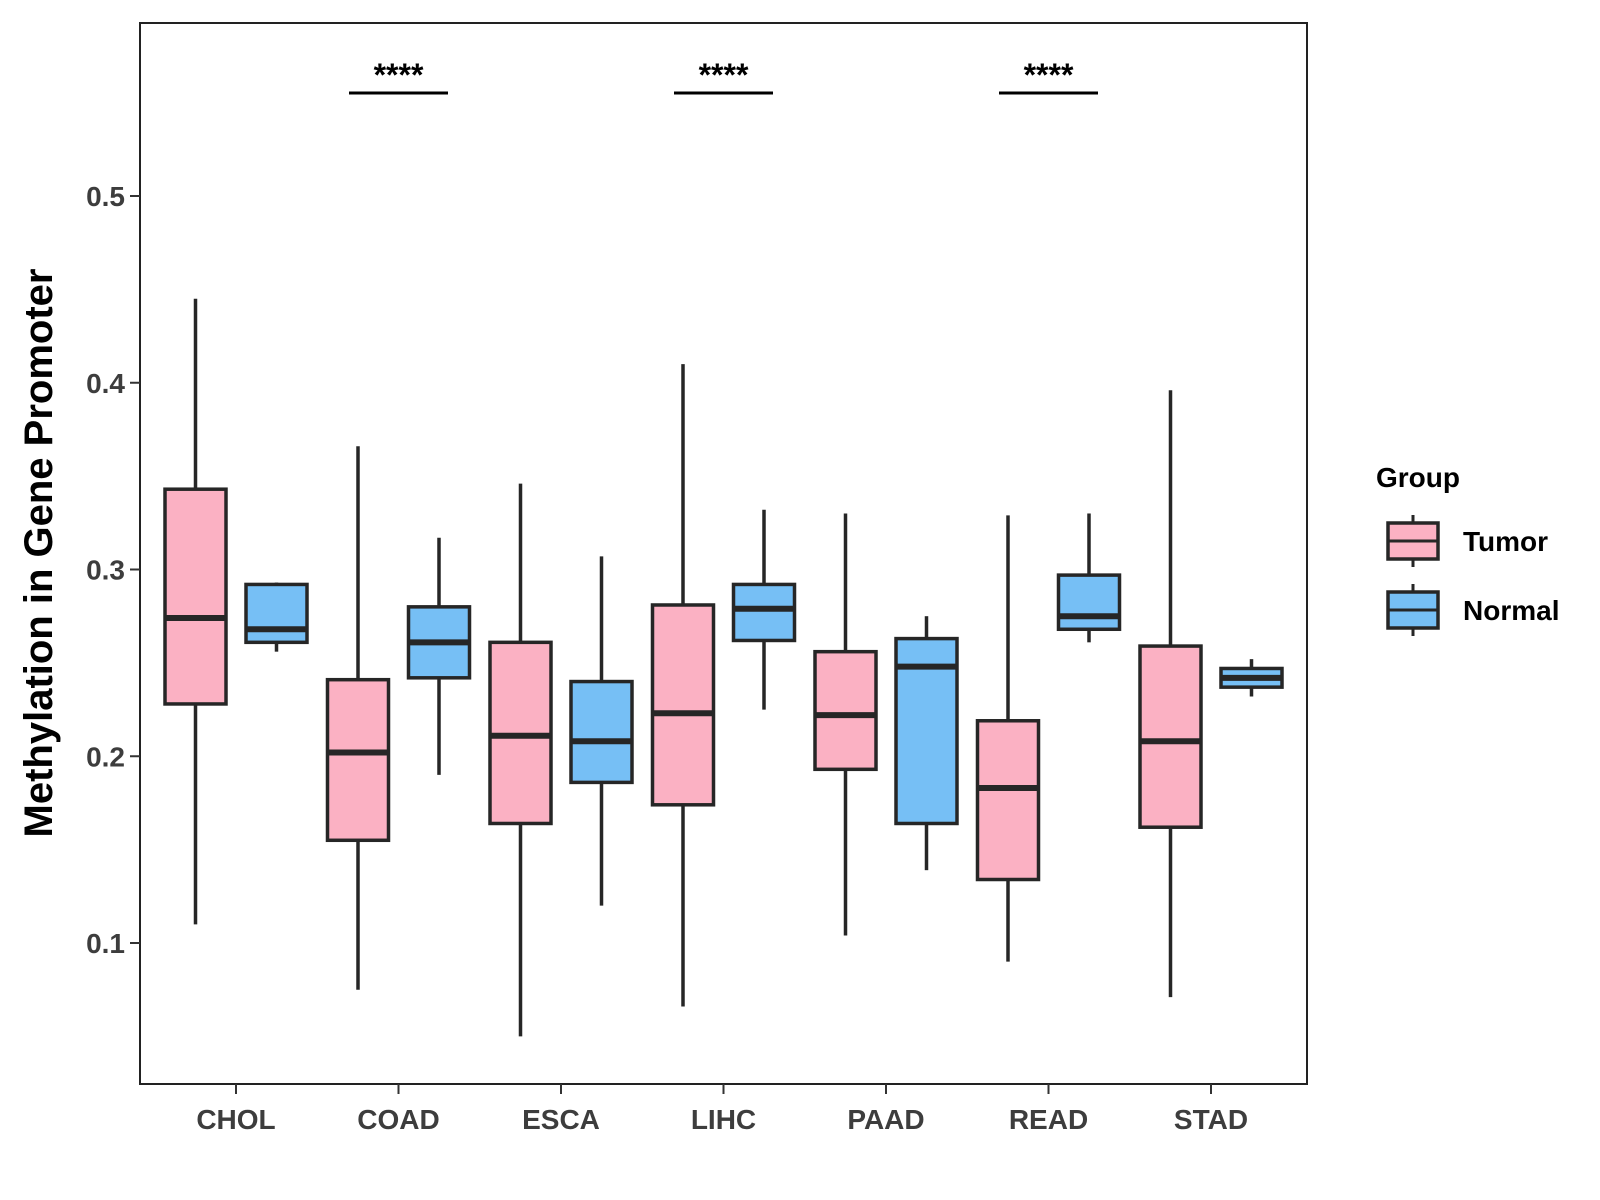  What do you see at coordinates (1511, 610) in the screenshot?
I see `legend-label: Normal` at bounding box center [1511, 610].